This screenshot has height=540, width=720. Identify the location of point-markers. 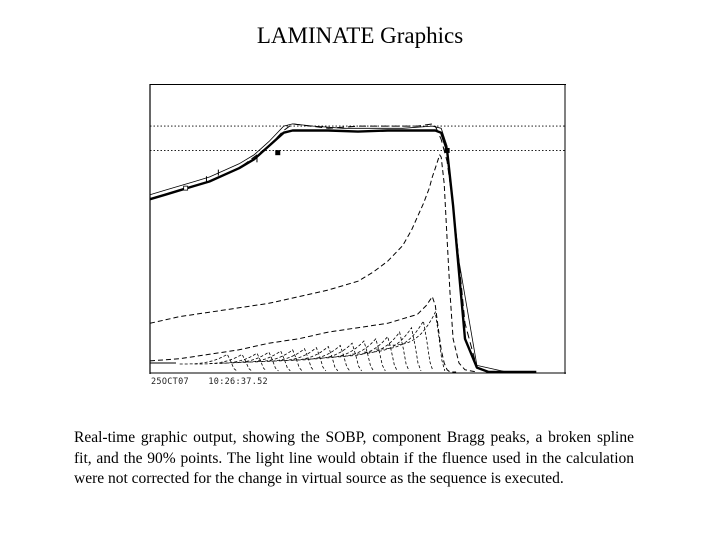
(316, 169).